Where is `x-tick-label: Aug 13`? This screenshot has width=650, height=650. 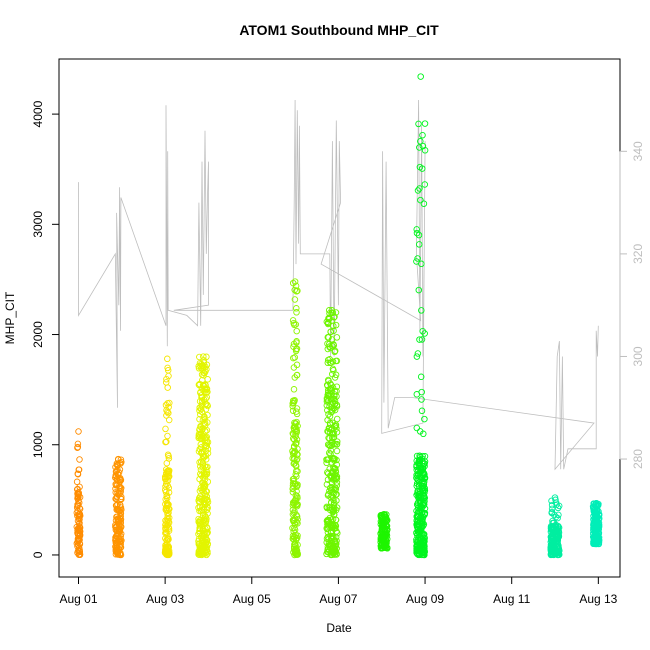
x-tick-label: Aug 13 is located at coordinates (598, 599).